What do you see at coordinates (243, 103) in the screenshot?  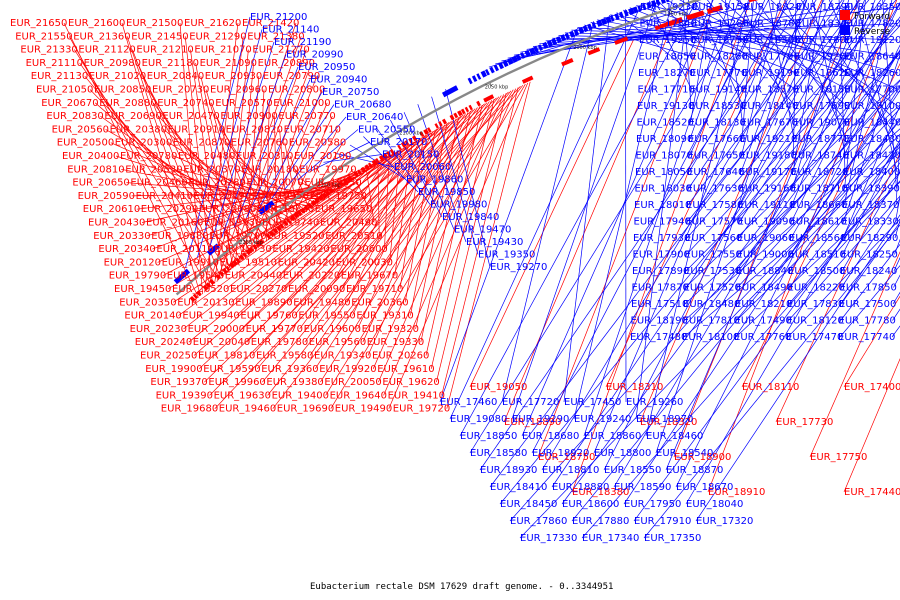 I see `gene-label: EUR_20570` at bounding box center [243, 103].